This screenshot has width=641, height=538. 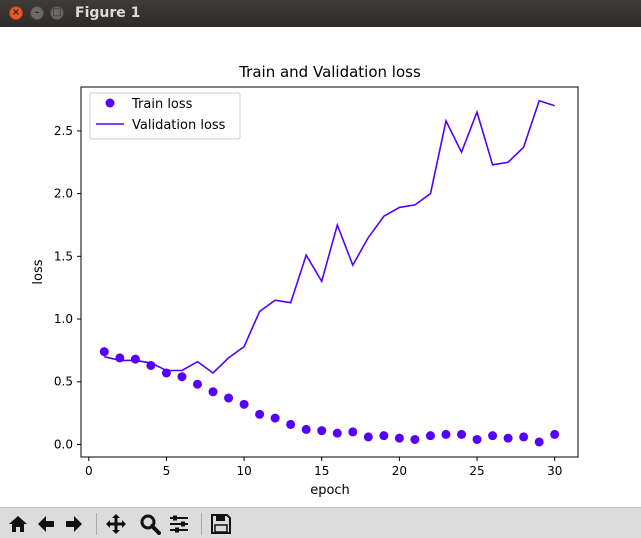 I want to click on back-button, so click(x=46, y=524).